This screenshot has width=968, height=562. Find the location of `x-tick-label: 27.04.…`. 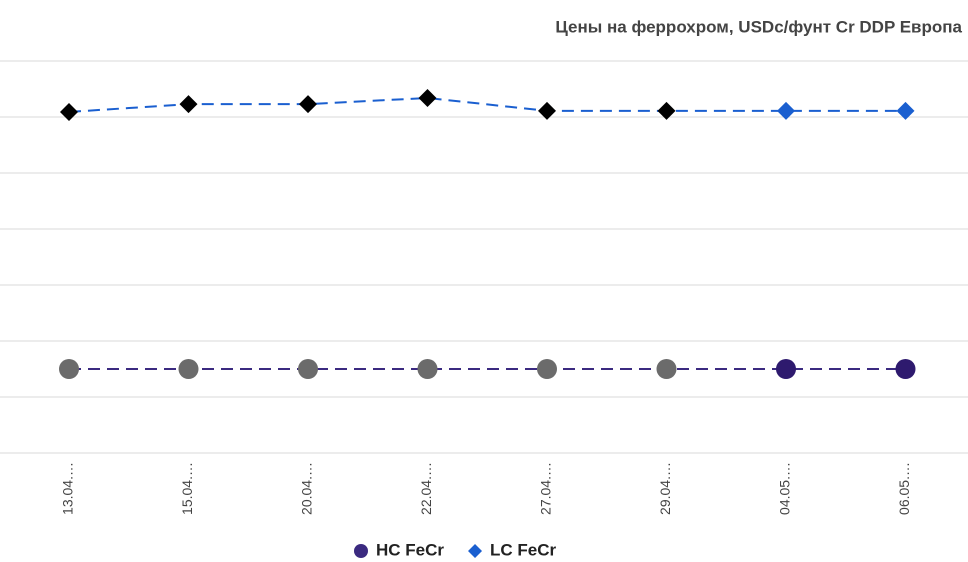

x-tick-label: 27.04.… is located at coordinates (546, 488).